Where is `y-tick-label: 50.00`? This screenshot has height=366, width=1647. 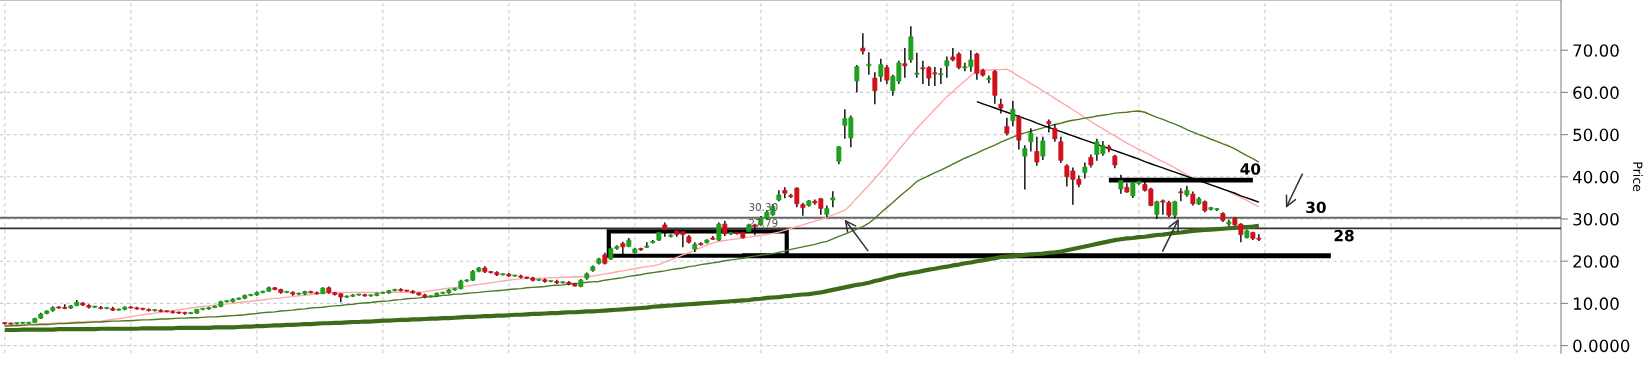 y-tick-label: 50.00 is located at coordinates (1596, 135).